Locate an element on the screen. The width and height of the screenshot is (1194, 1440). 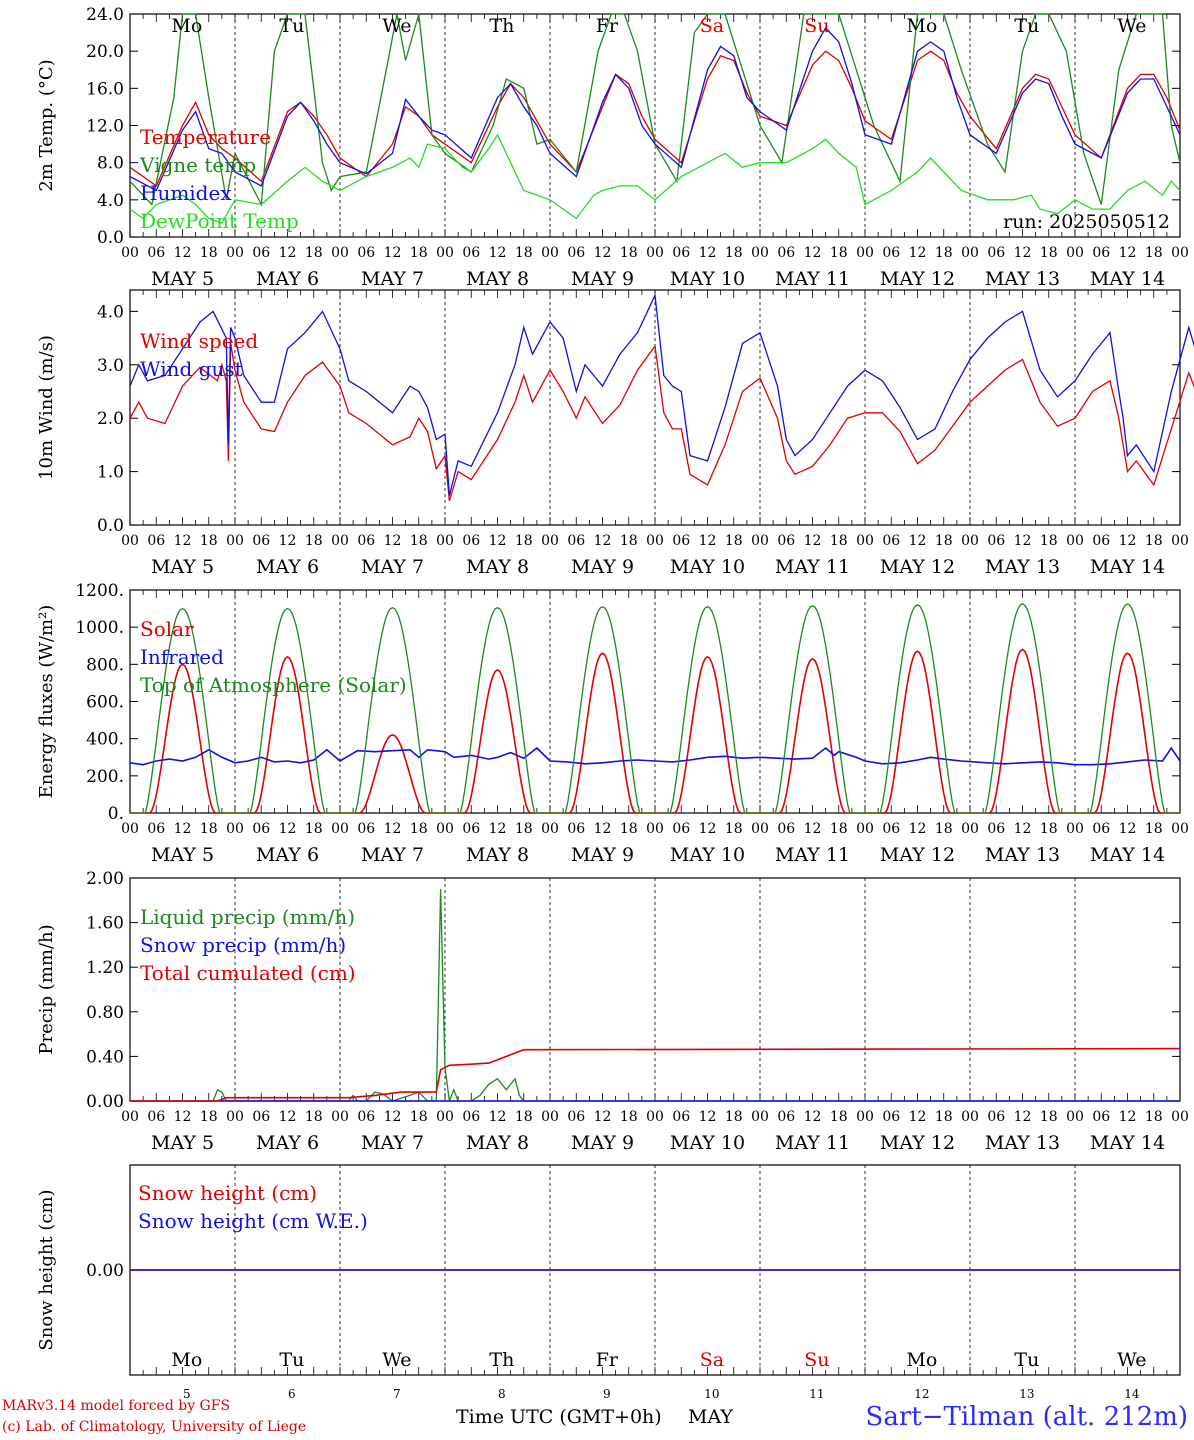
y-tick-label: 4.0 is located at coordinates (110, 312).